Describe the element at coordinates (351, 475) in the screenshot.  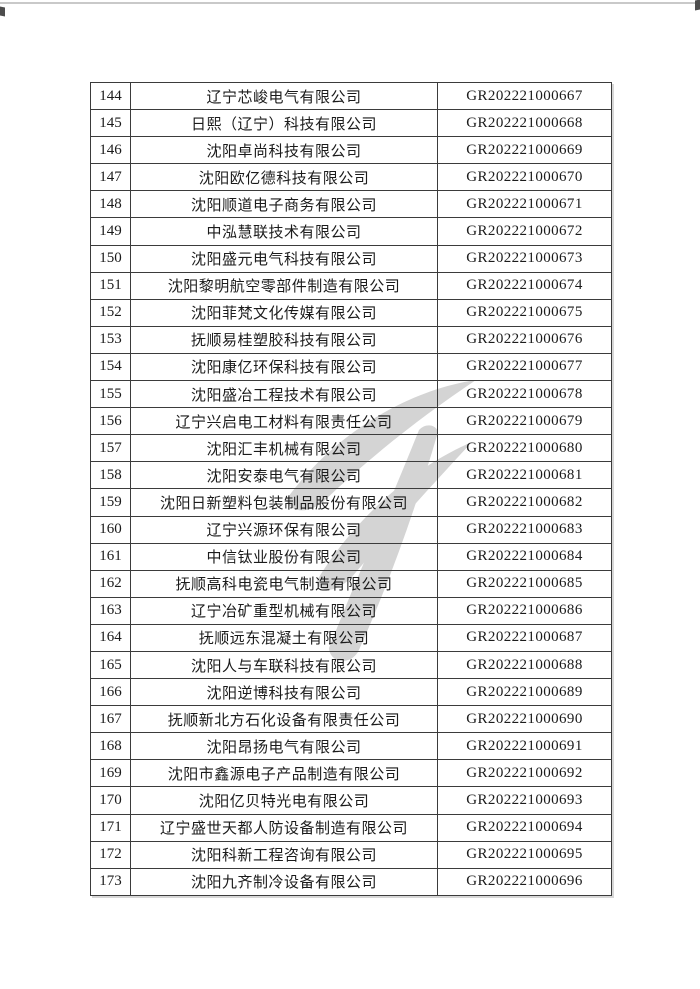
I see `table-row: 158 沈阳安泰电气有限公司 GR202221000681` at that location.